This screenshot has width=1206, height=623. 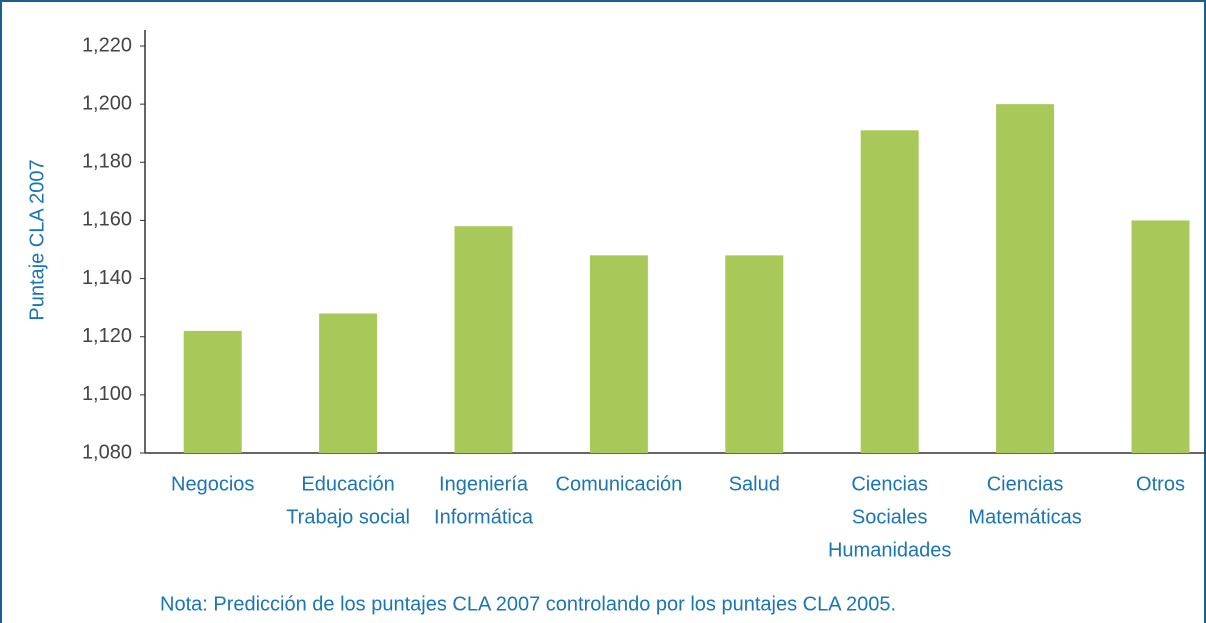 What do you see at coordinates (107, 336) in the screenshot?
I see `y-tick-label: 1,120` at bounding box center [107, 336].